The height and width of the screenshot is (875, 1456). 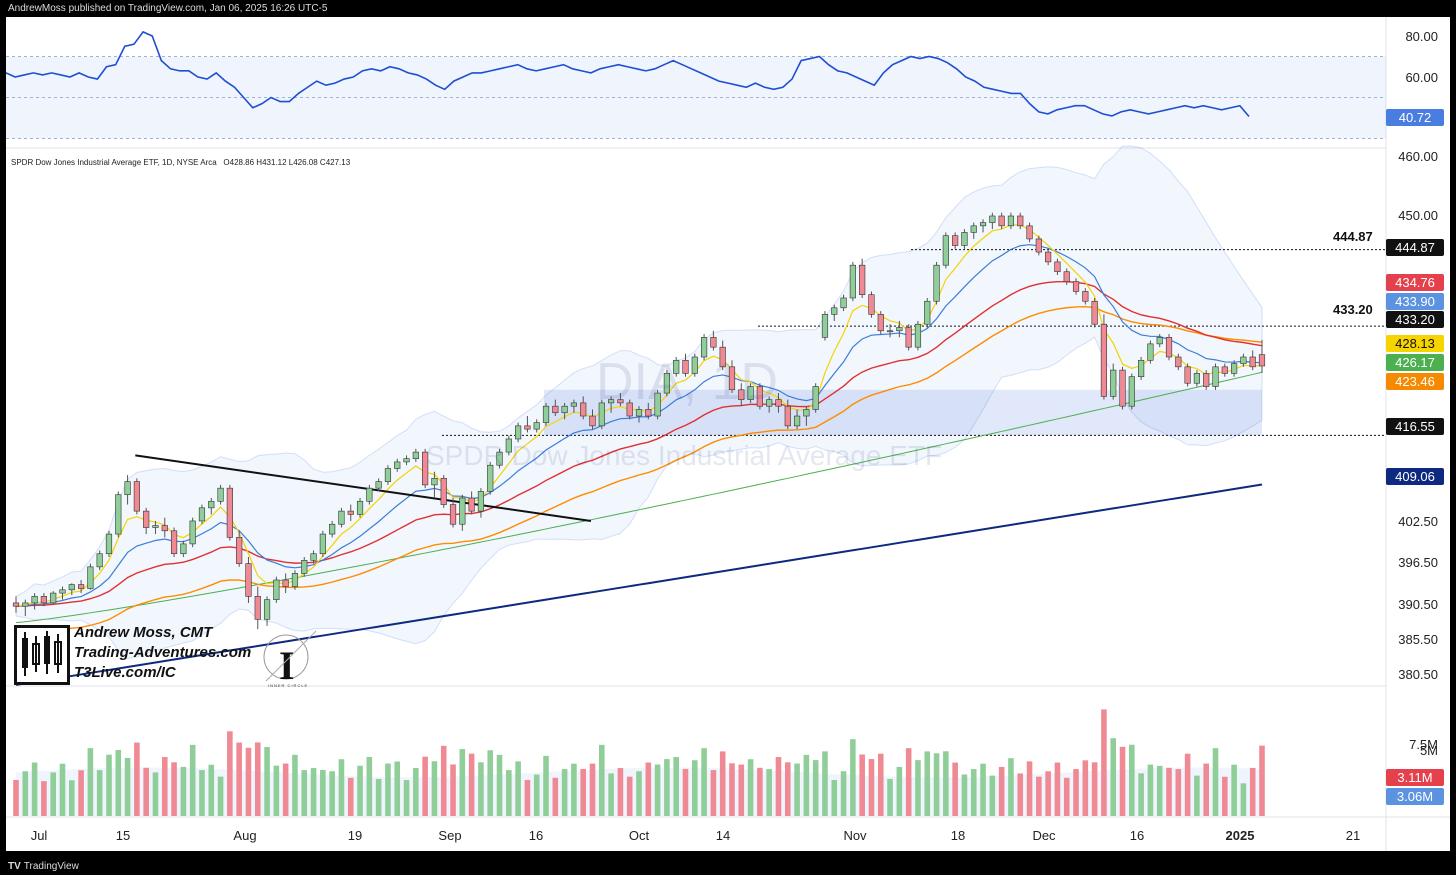 I want to click on inner-circle-caption: INNER CIRCLE, so click(x=288, y=685).